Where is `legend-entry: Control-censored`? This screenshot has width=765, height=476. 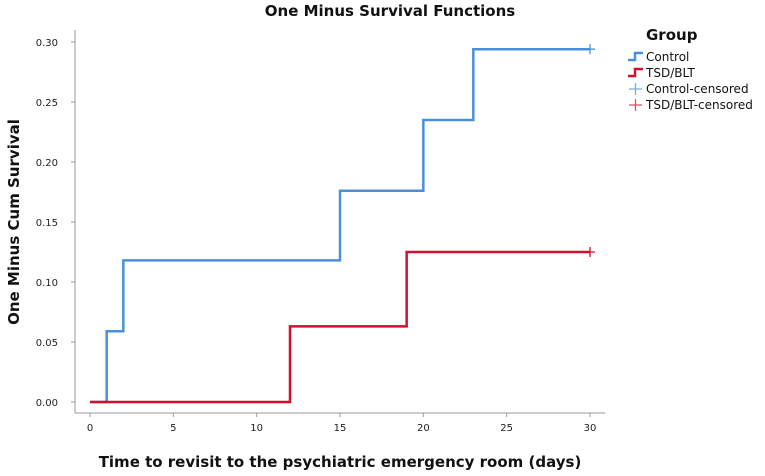 legend-entry: Control-censored is located at coordinates (697, 89).